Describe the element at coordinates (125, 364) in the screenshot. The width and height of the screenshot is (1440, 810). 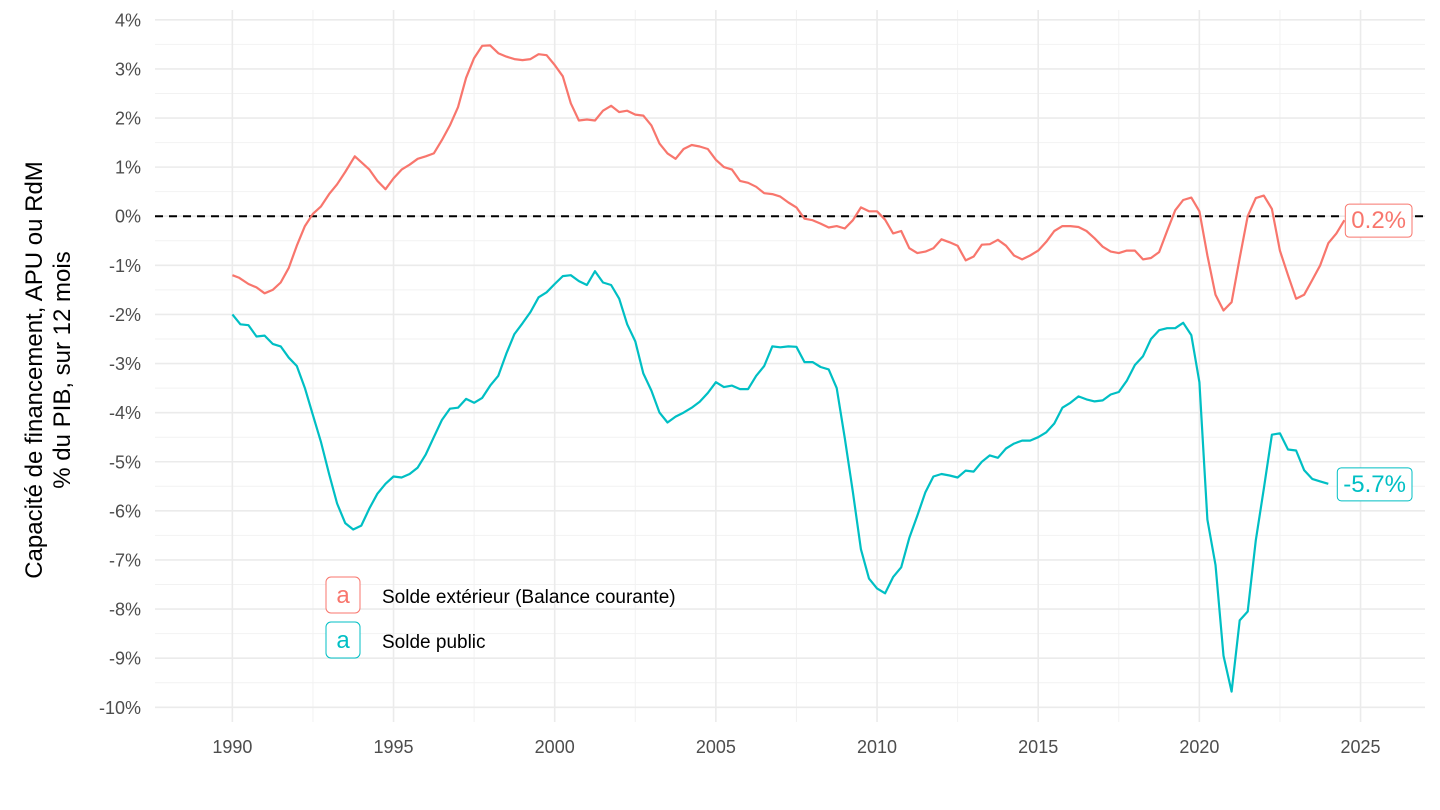
I see `y-tick-label: -3%` at that location.